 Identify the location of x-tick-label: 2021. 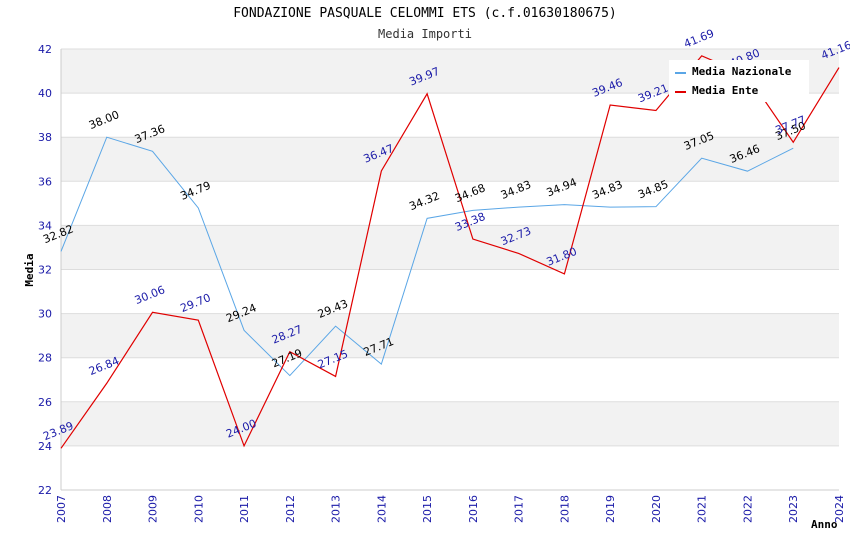
(702, 509).